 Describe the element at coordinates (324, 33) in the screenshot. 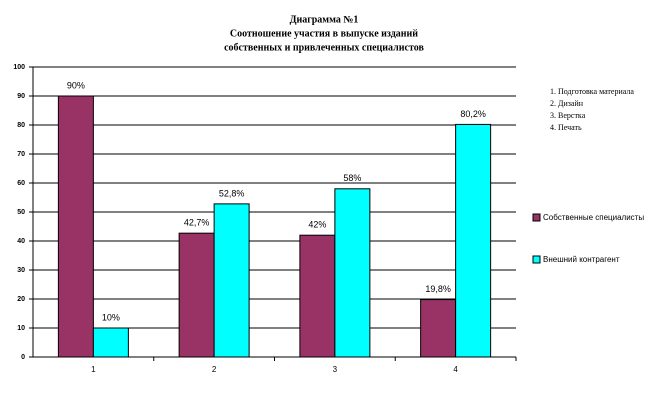

I see `chart-subtitle: Соотношение участия в выпуске изданий` at that location.